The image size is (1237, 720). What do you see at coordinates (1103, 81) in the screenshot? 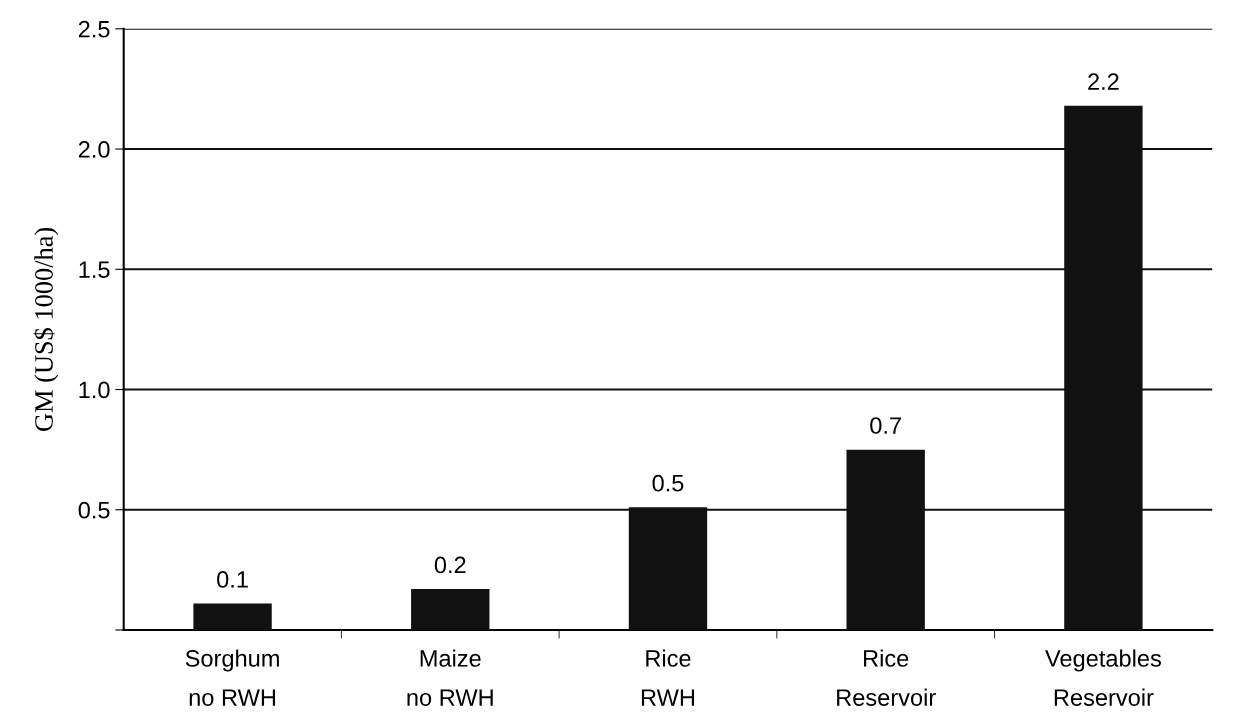
I see `data-label: 2.2` at bounding box center [1103, 81].